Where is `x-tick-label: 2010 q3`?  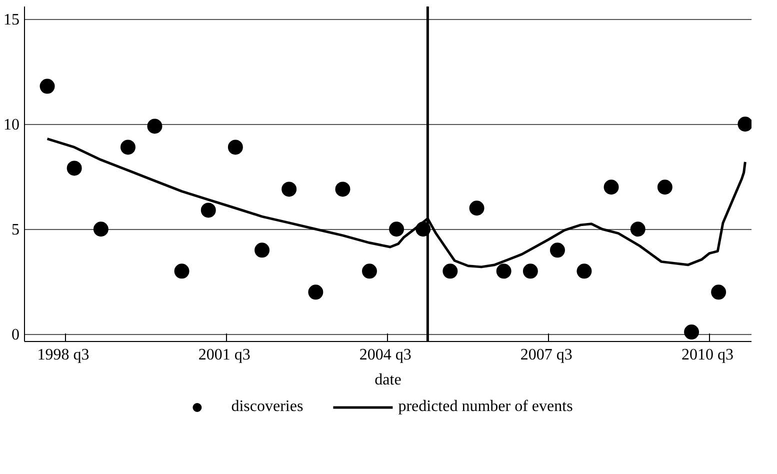 x-tick-label: 2010 q3 is located at coordinates (707, 355).